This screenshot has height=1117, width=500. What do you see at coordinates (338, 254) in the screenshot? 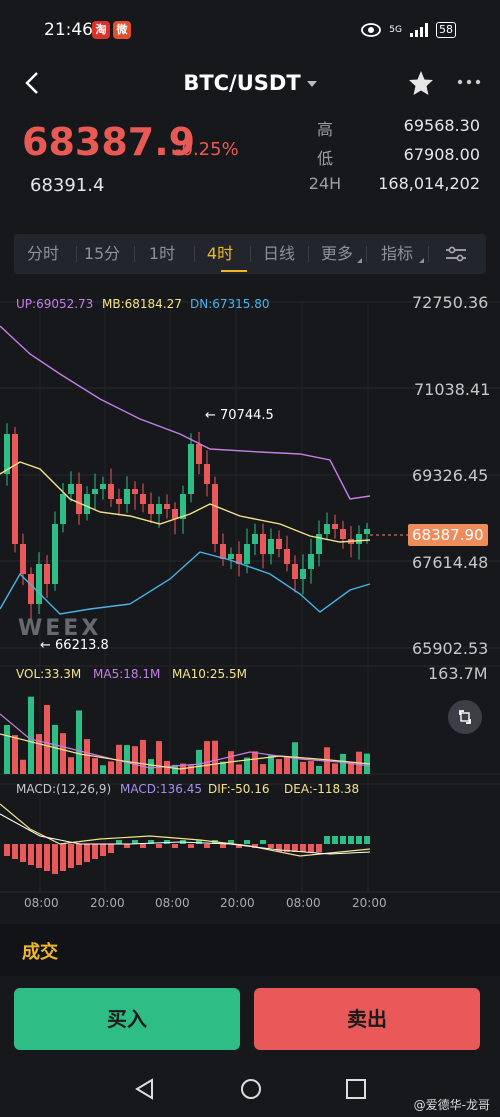
I see `tab-more: 更多` at bounding box center [338, 254].